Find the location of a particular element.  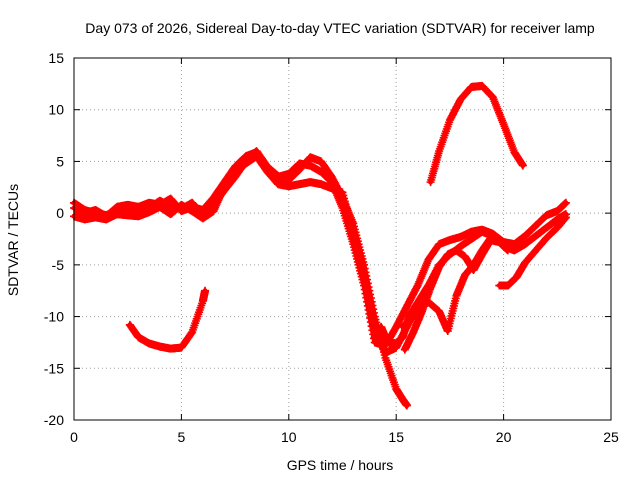

x-tick-label: 15 is located at coordinates (396, 437).